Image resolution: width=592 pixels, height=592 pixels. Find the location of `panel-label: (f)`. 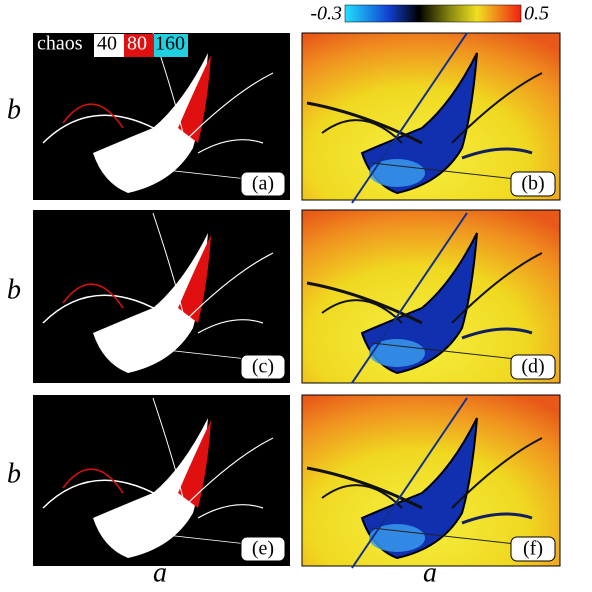

panel-label: (f) is located at coordinates (533, 549).